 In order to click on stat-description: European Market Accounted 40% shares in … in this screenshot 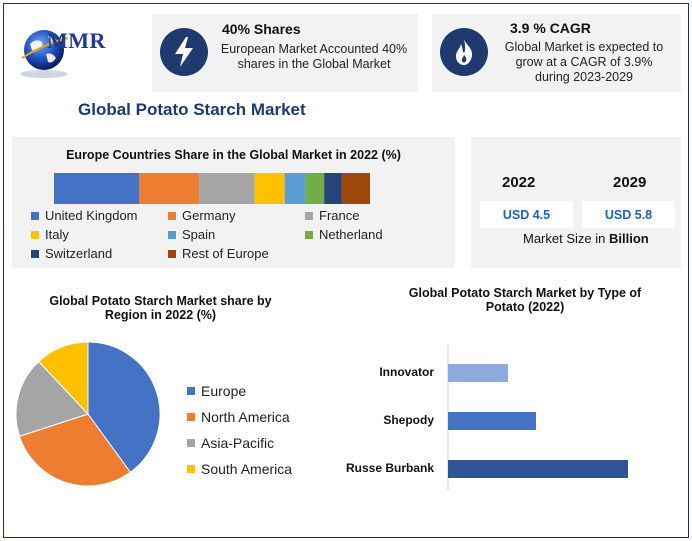, I will do `click(314, 56)`.